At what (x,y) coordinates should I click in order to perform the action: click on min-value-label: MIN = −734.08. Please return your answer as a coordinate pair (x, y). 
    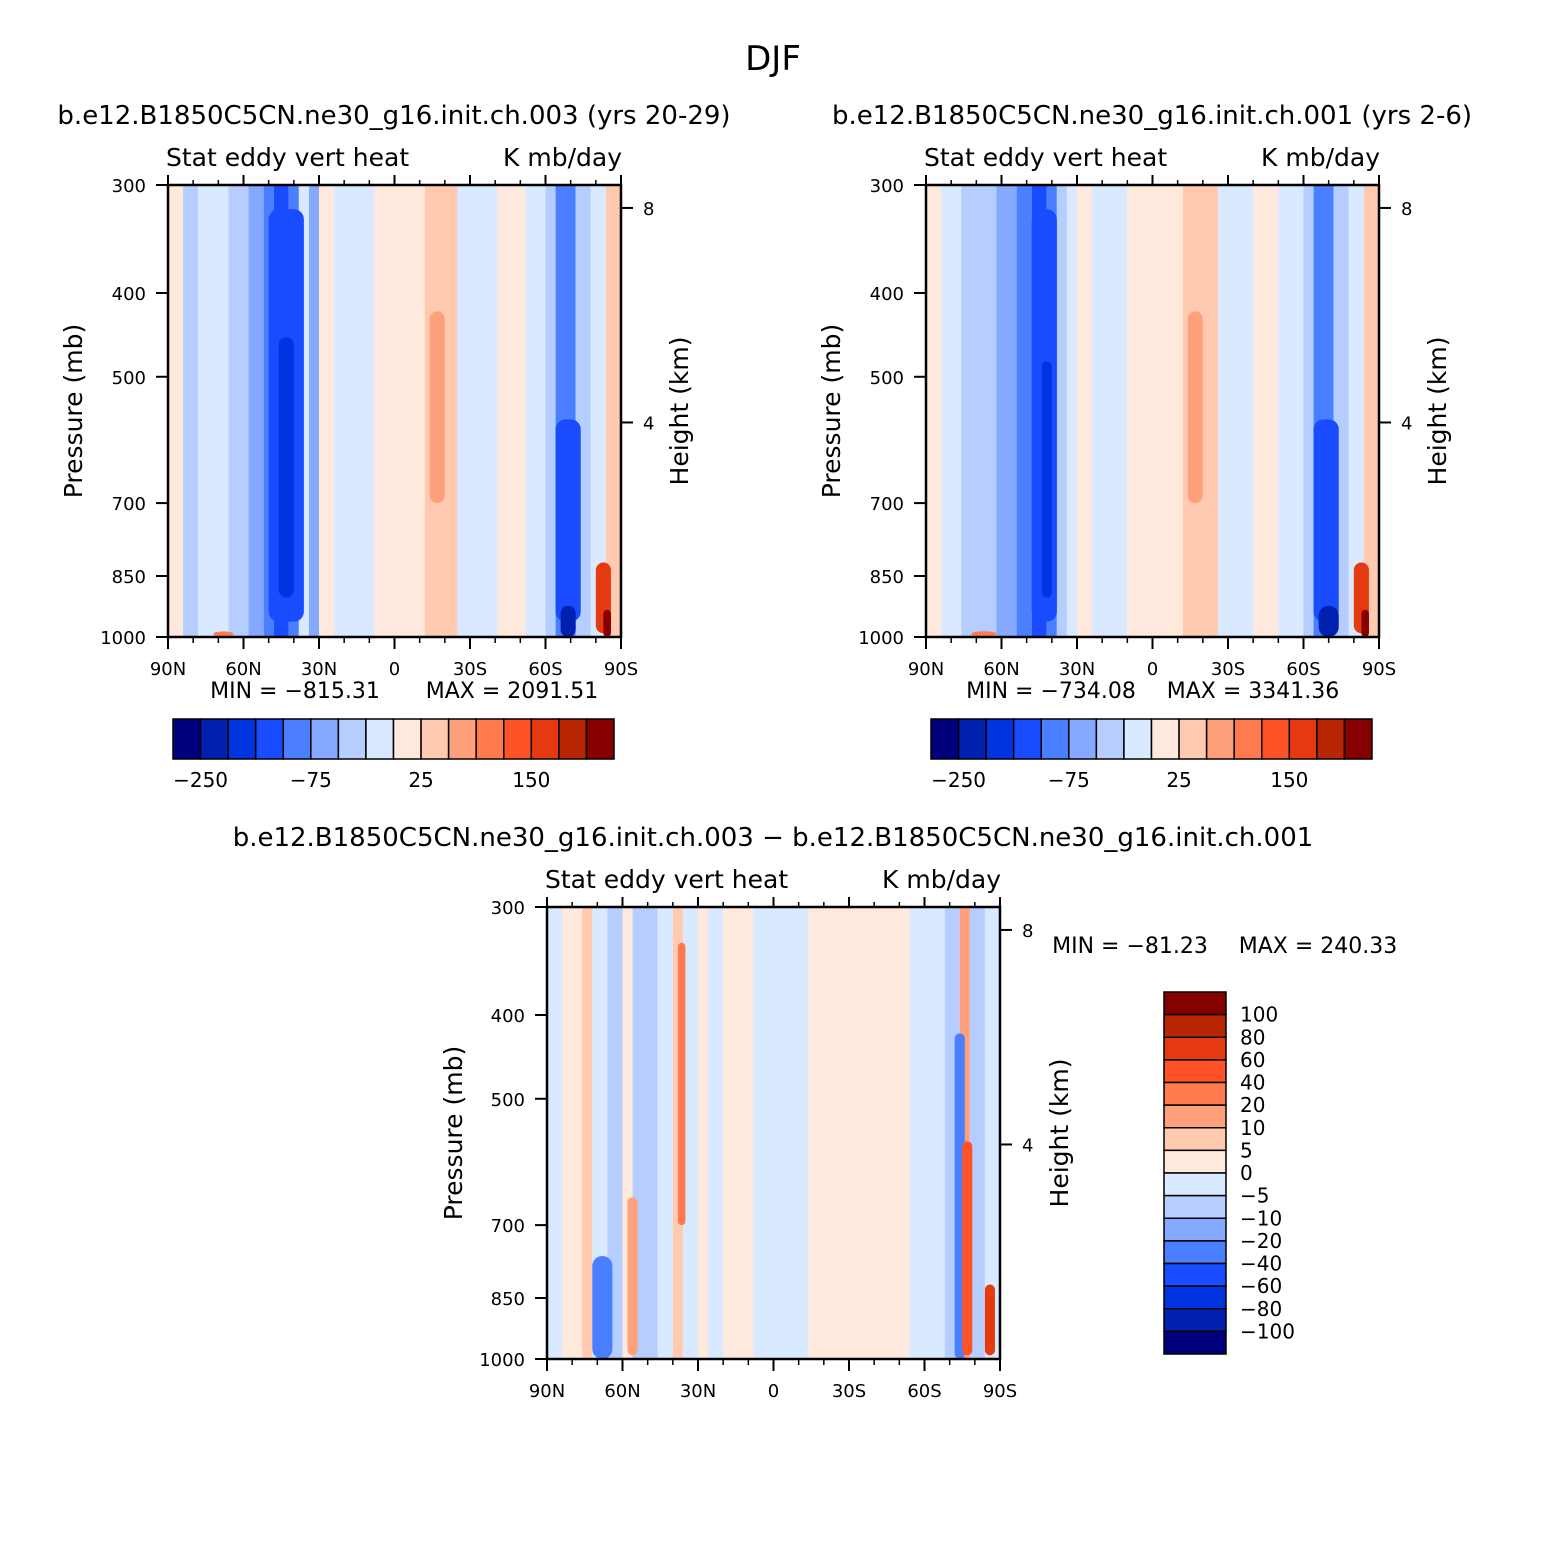
    Looking at the image, I should click on (1051, 691).